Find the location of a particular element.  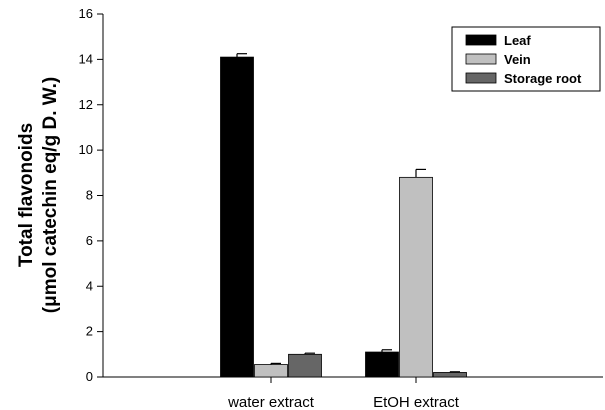

legend-label-leaf: Leaf is located at coordinates (517, 40).